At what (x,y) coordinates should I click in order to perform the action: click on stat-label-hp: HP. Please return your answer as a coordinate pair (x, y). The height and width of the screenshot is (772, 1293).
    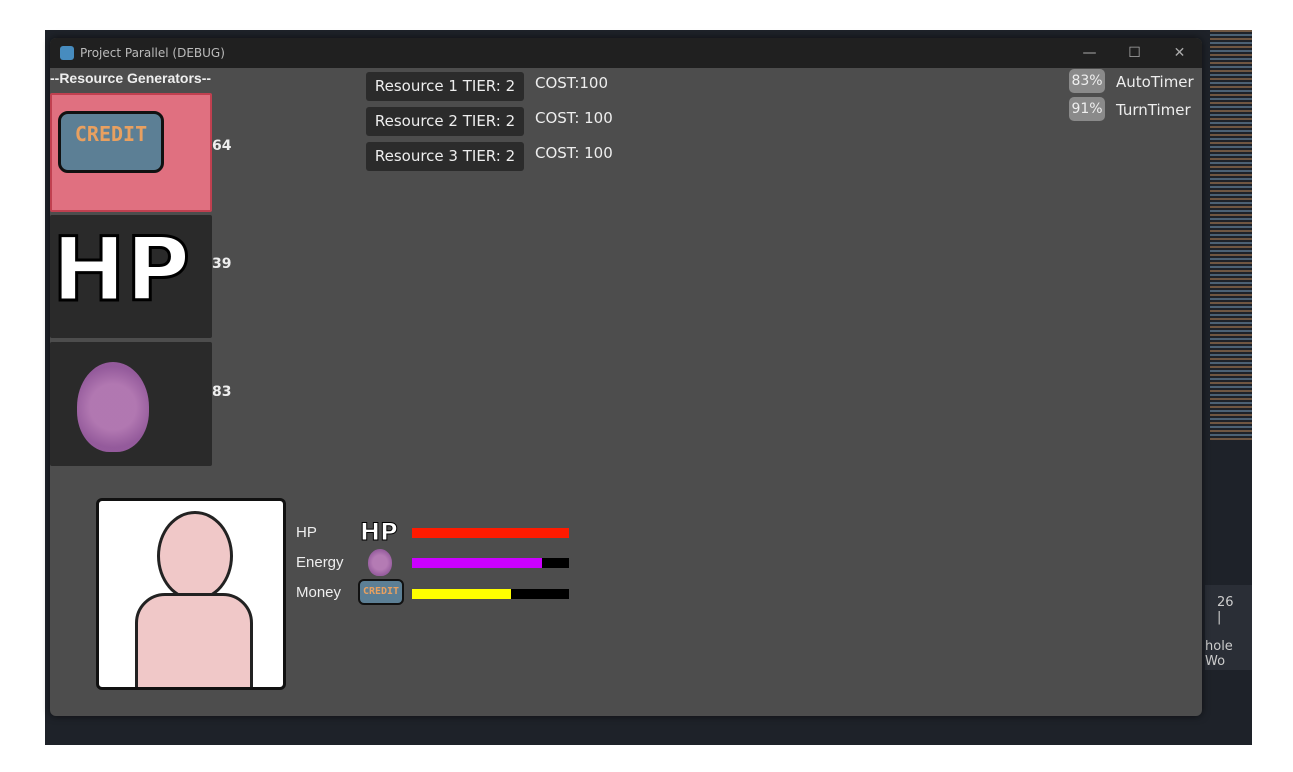
    Looking at the image, I should click on (306, 532).